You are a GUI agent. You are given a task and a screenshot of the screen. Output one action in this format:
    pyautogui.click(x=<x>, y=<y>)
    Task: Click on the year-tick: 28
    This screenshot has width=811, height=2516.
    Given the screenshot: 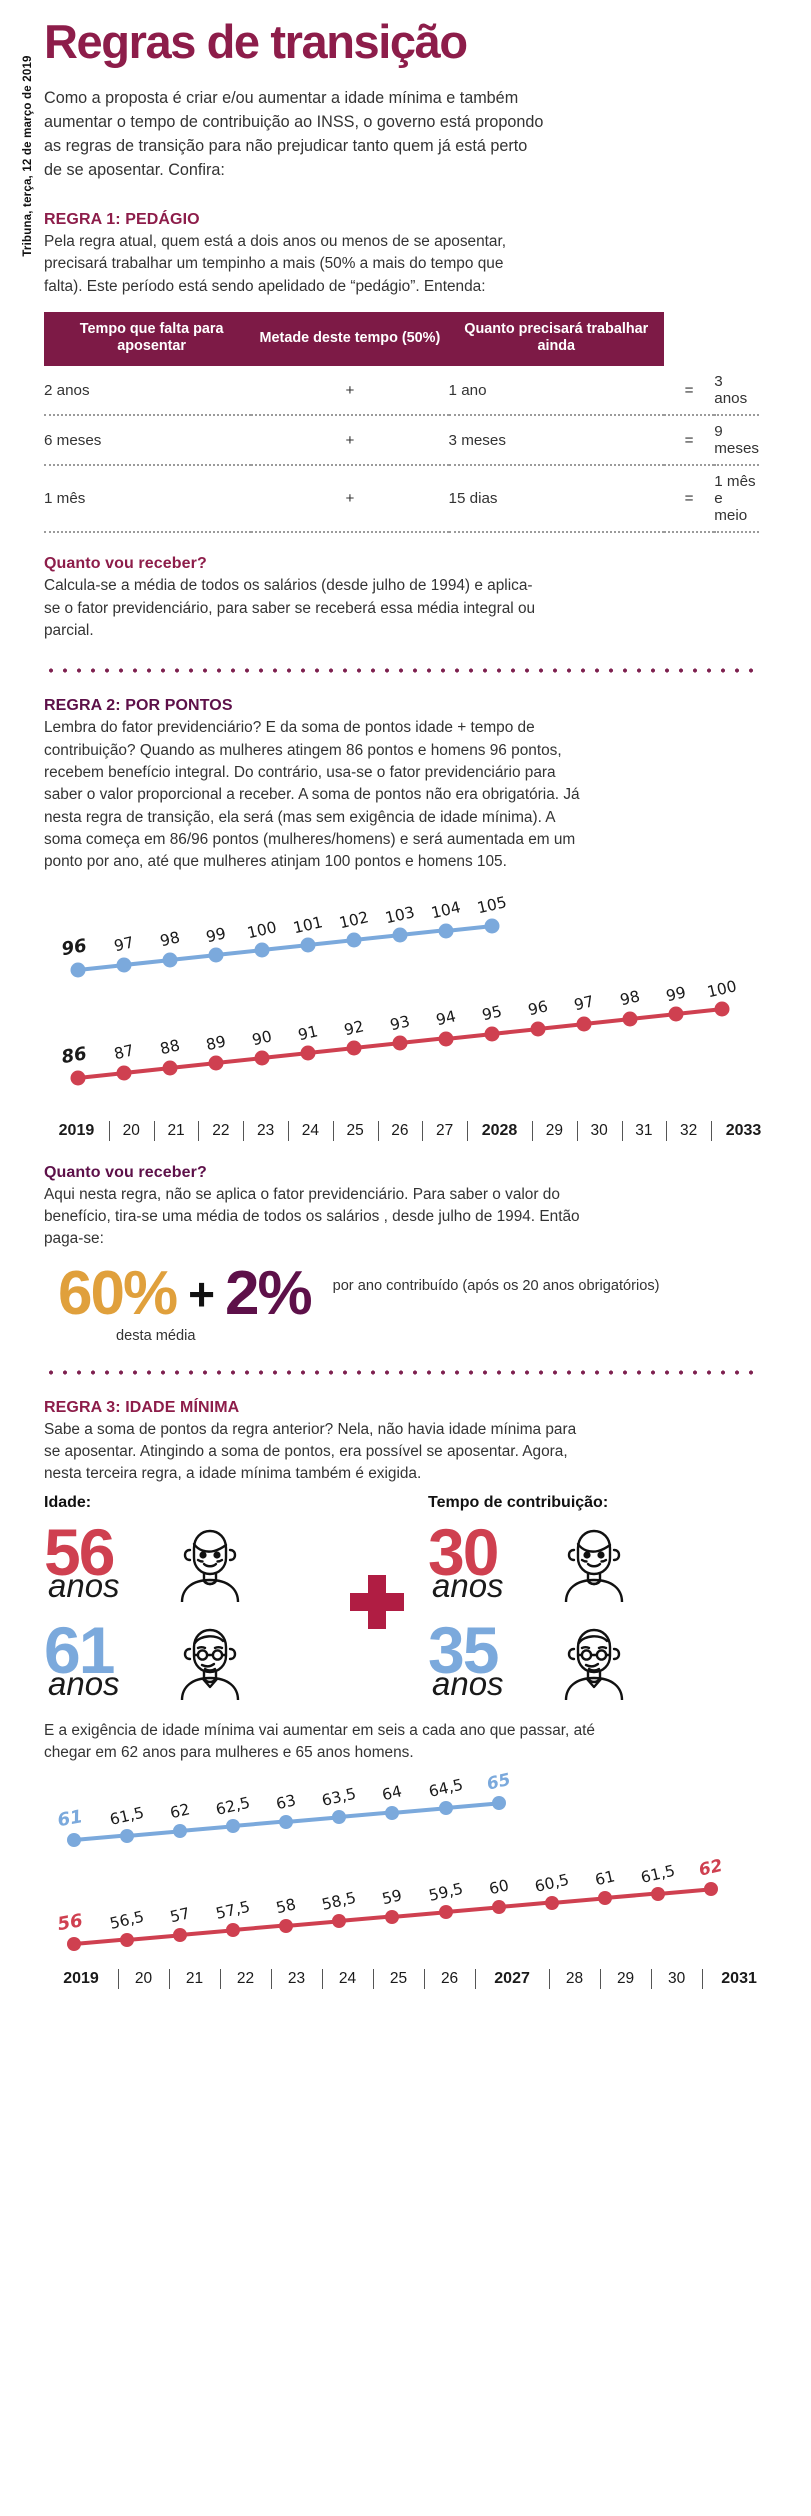 What is the action you would take?
    pyautogui.click(x=574, y=1979)
    